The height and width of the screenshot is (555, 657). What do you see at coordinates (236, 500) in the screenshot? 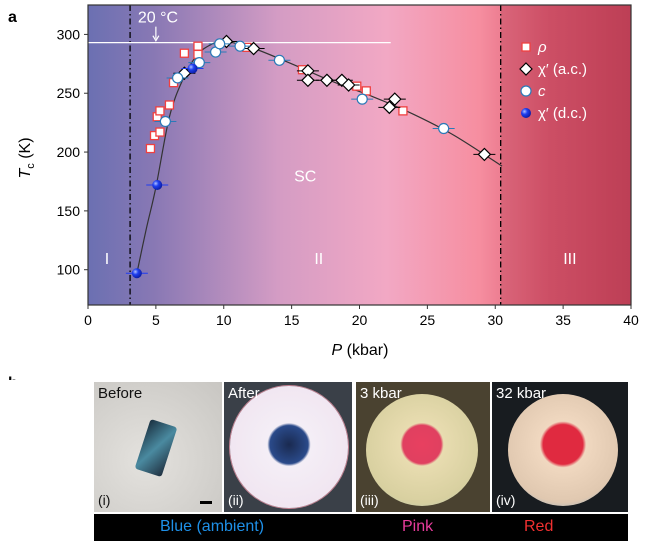
I see `photo-index: (ii)` at bounding box center [236, 500].